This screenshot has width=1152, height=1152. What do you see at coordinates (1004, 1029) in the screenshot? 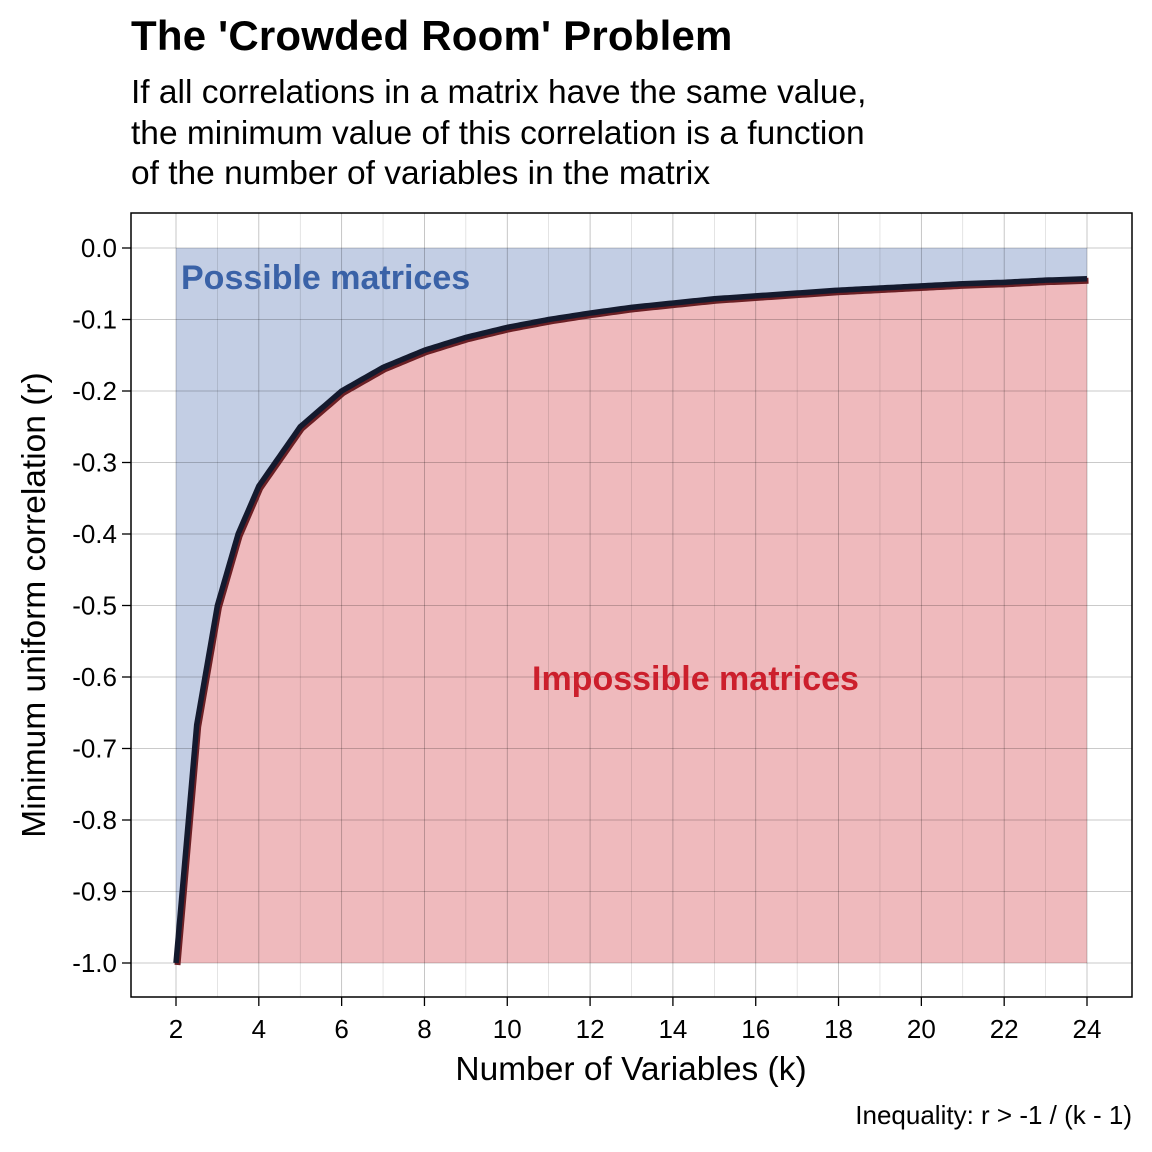
I see `x-tick-label: 22` at bounding box center [1004, 1029].